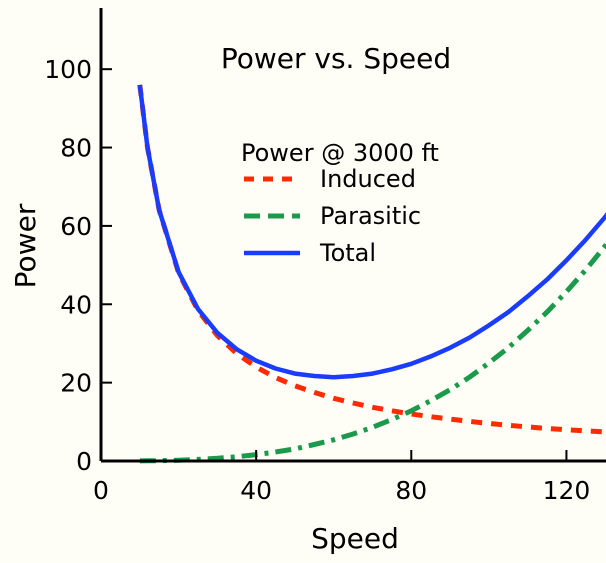 The height and width of the screenshot is (563, 606). Describe the element at coordinates (411, 490) in the screenshot. I see `x-tick-label: 80` at that location.